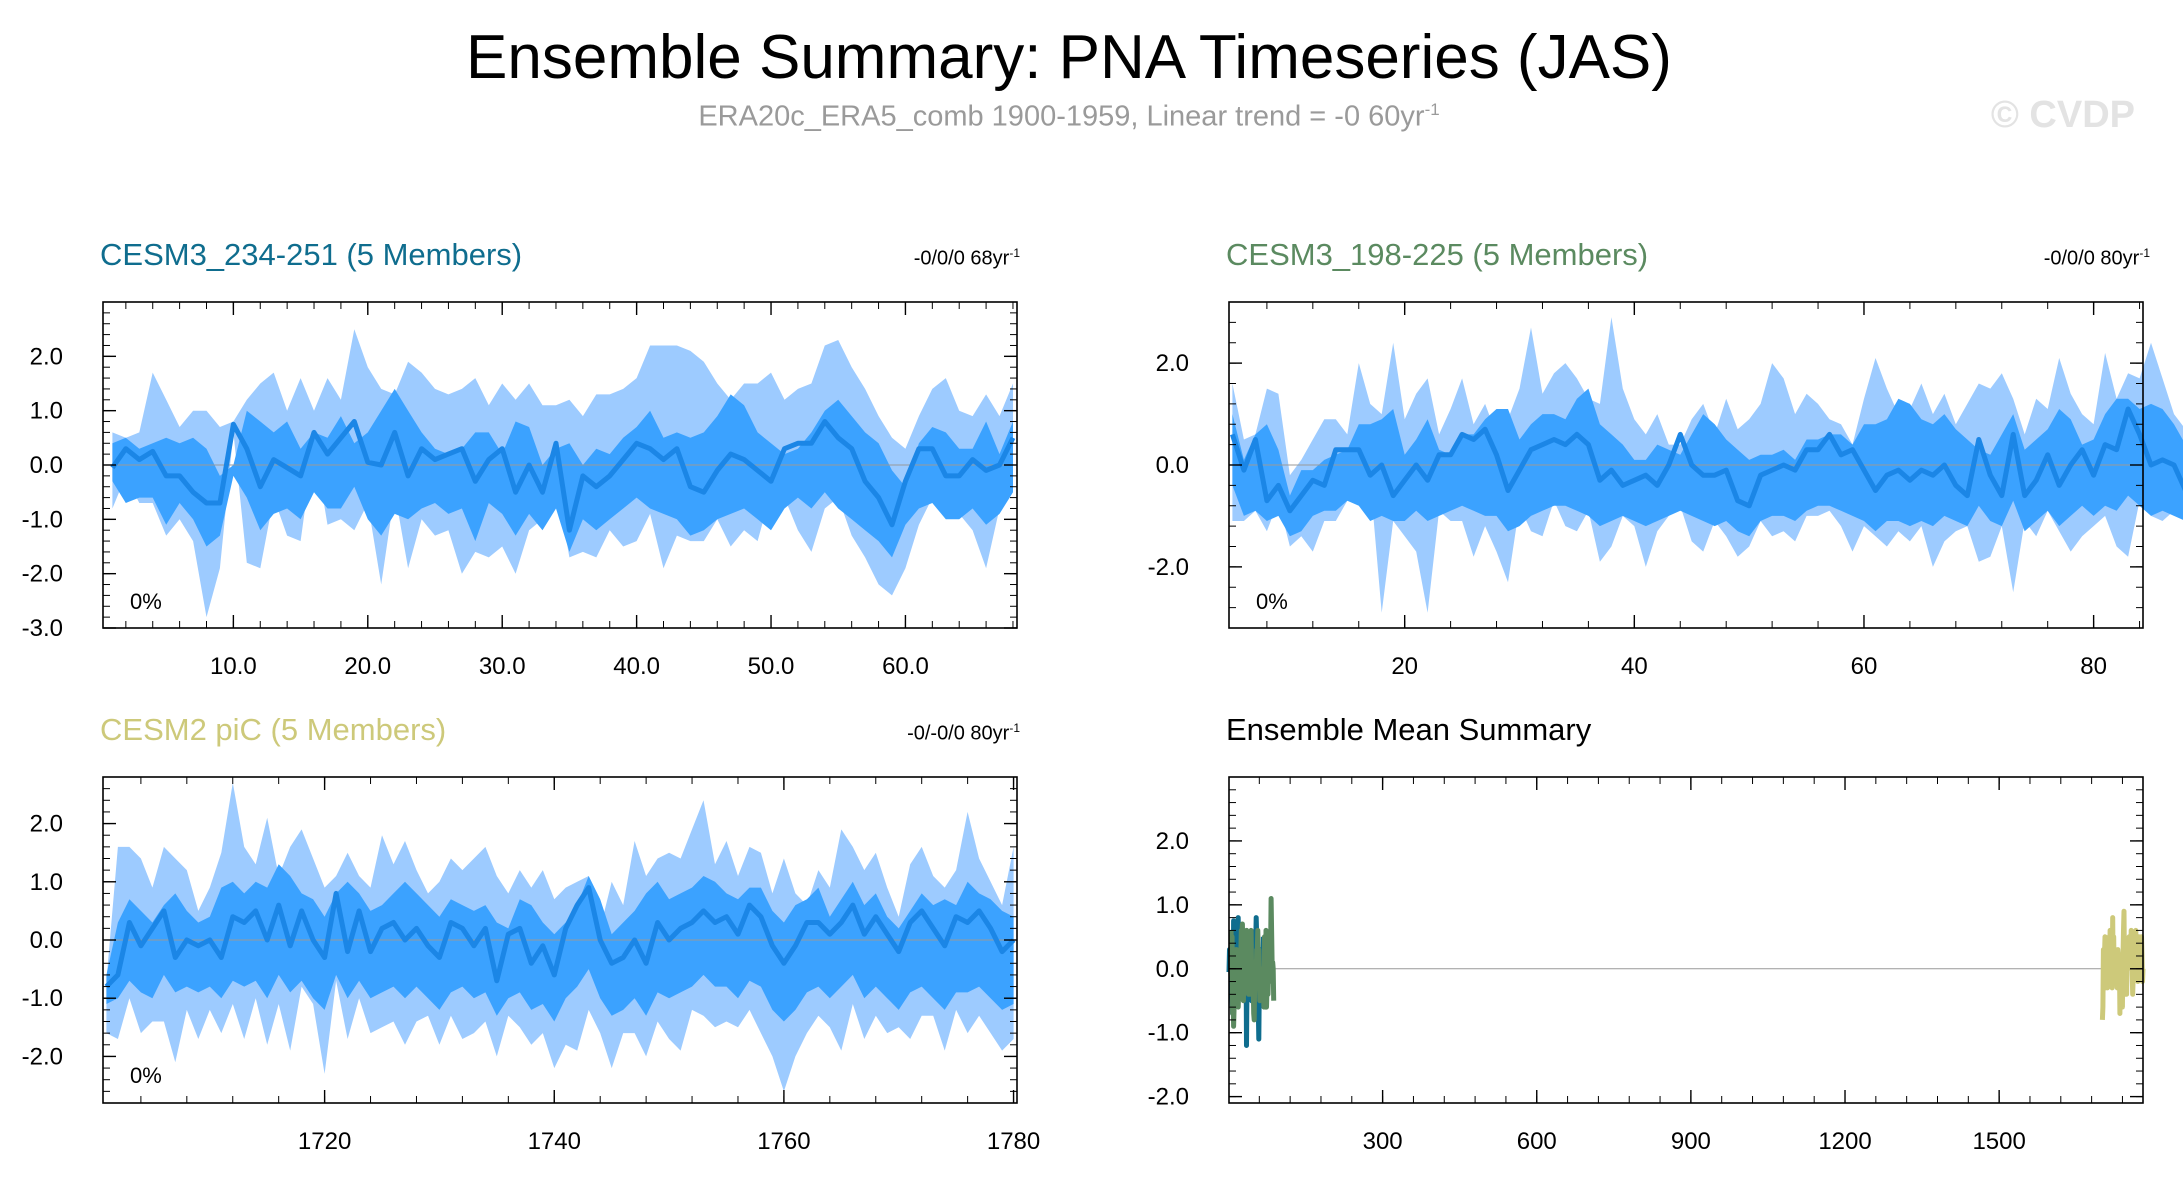  I want to click on x-tick-label: 10.0, so click(233, 666).